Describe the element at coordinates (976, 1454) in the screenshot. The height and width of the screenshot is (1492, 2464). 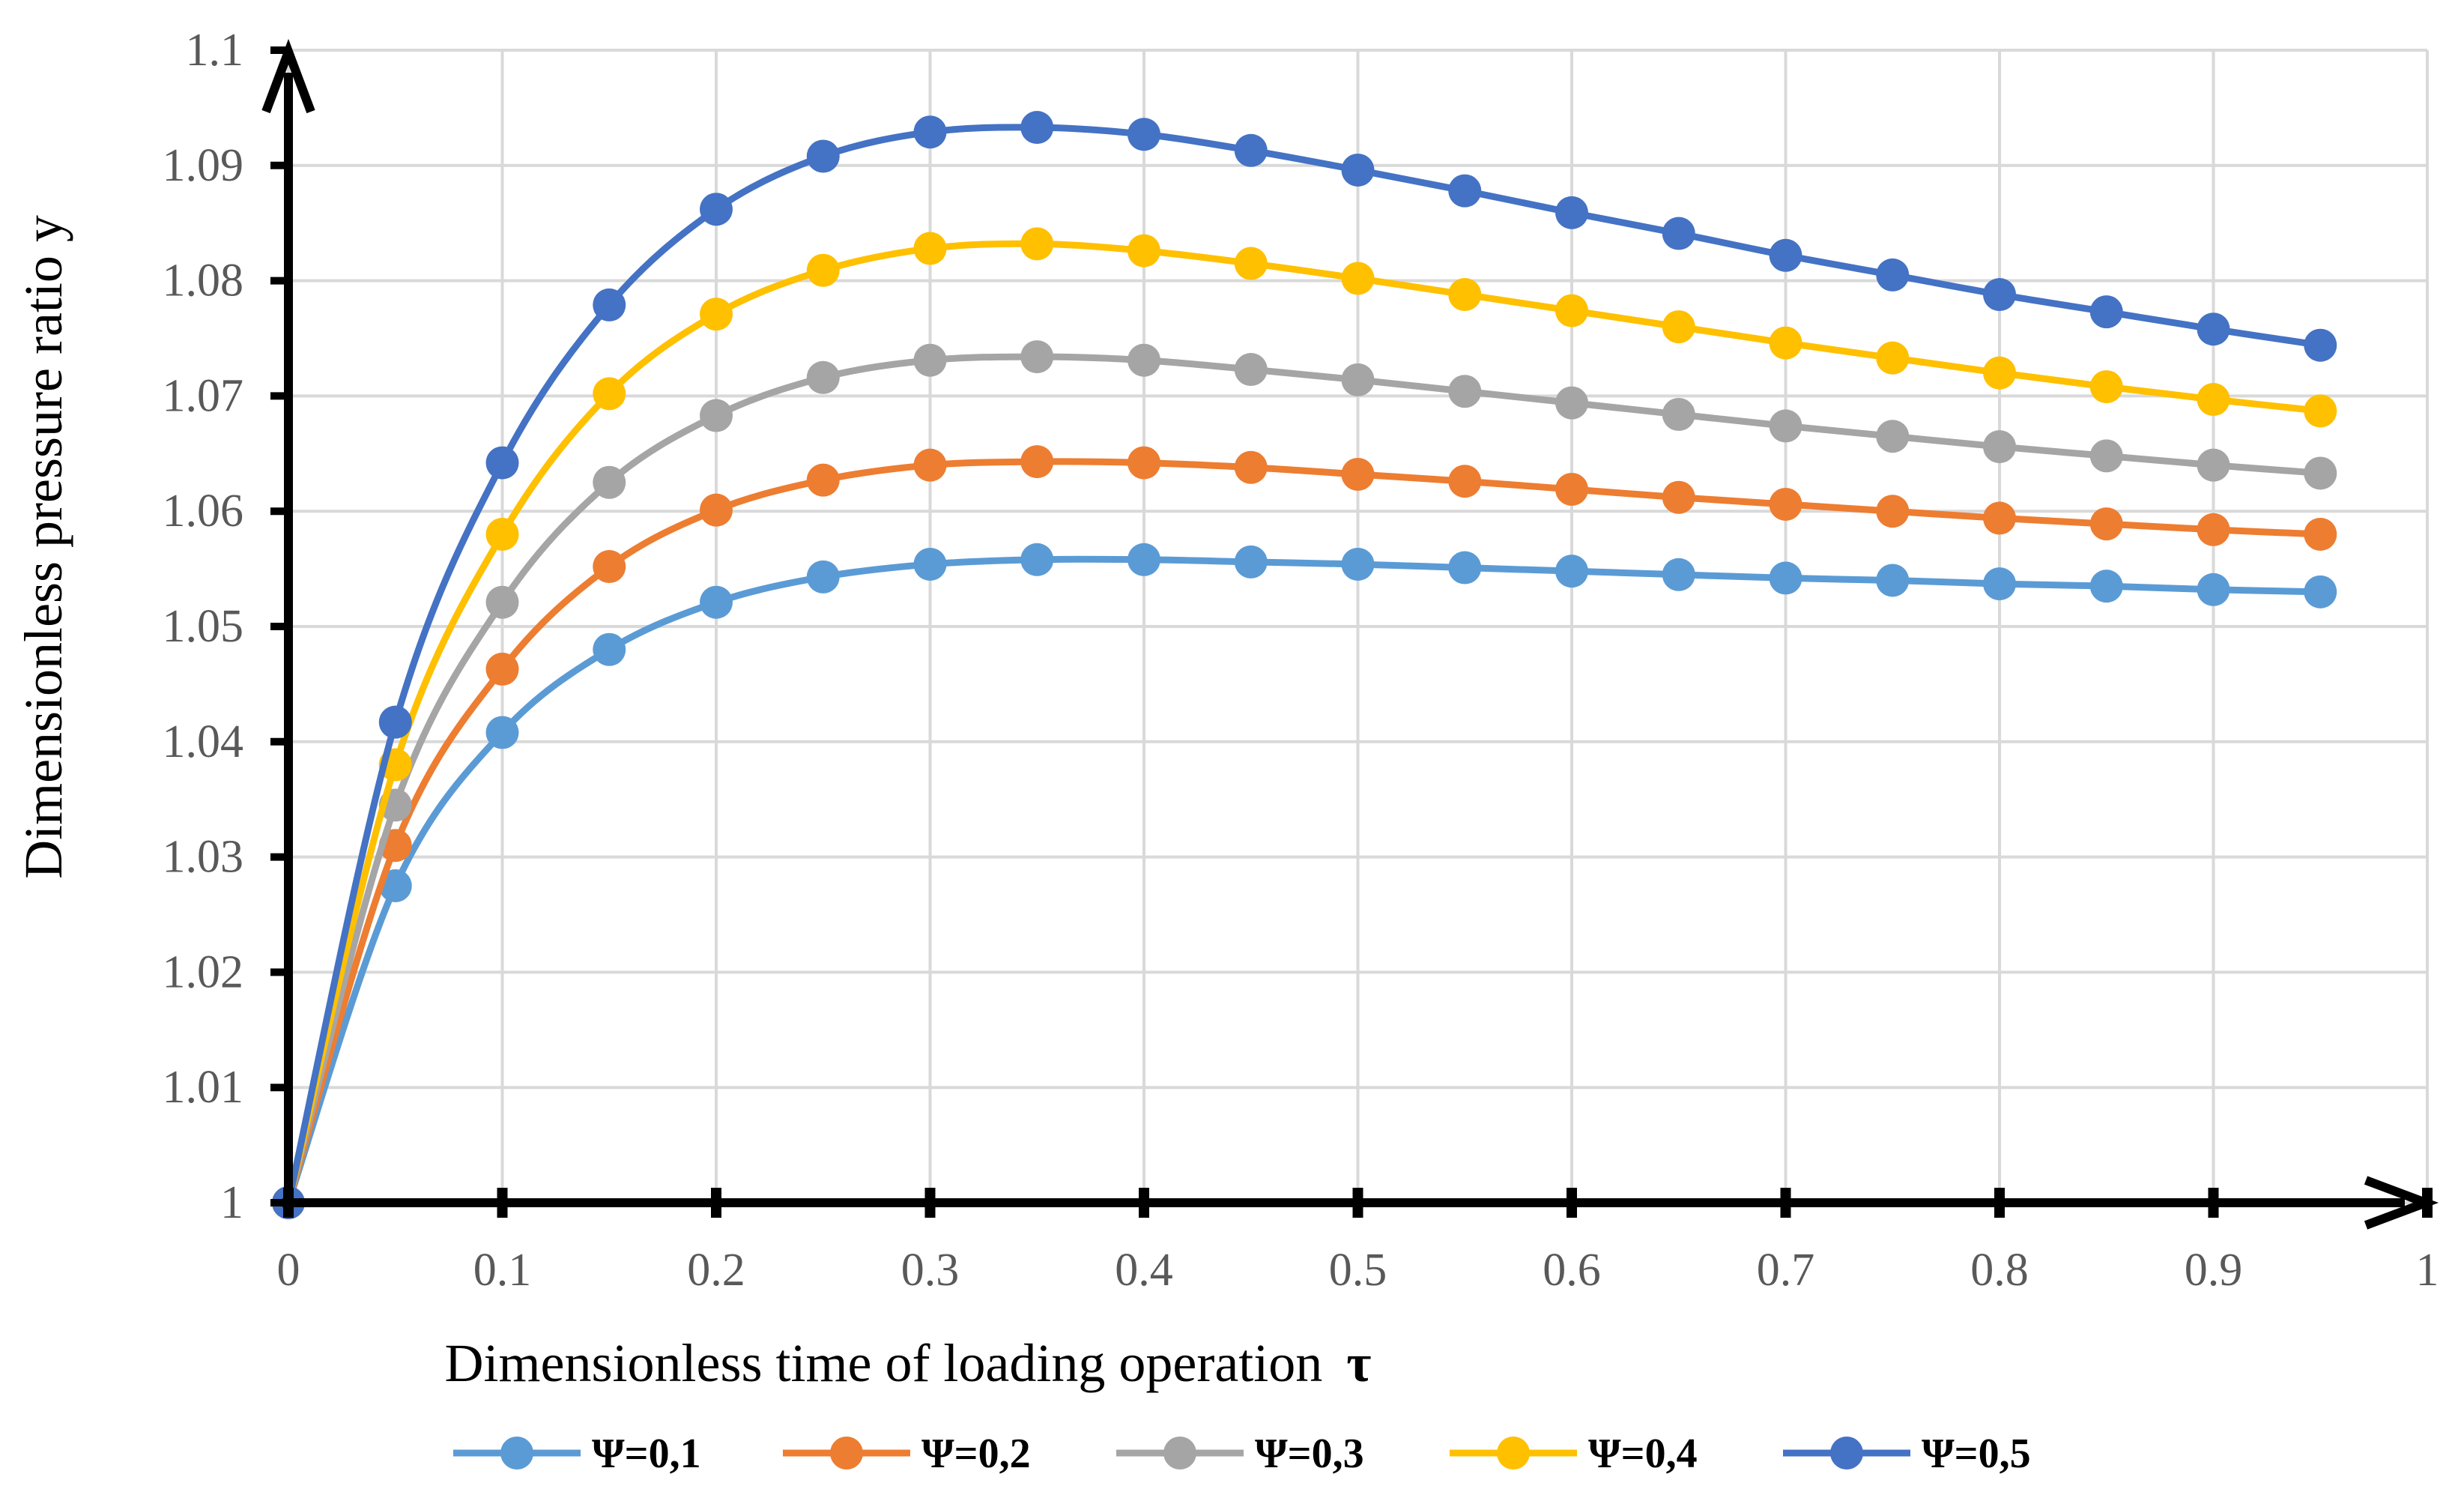
I see `legend-label: Ψ=0,2` at that location.